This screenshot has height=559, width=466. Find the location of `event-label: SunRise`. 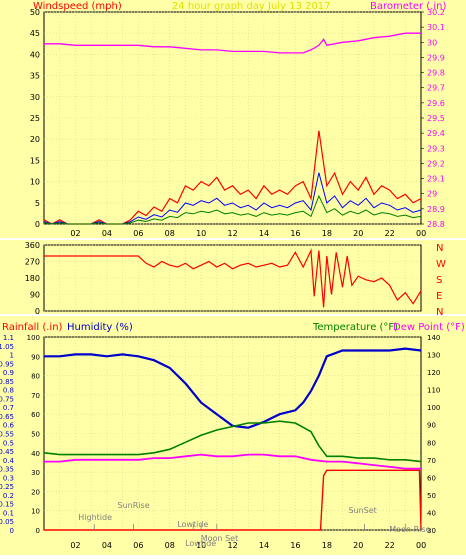

event-label: SunRise is located at coordinates (134, 505).